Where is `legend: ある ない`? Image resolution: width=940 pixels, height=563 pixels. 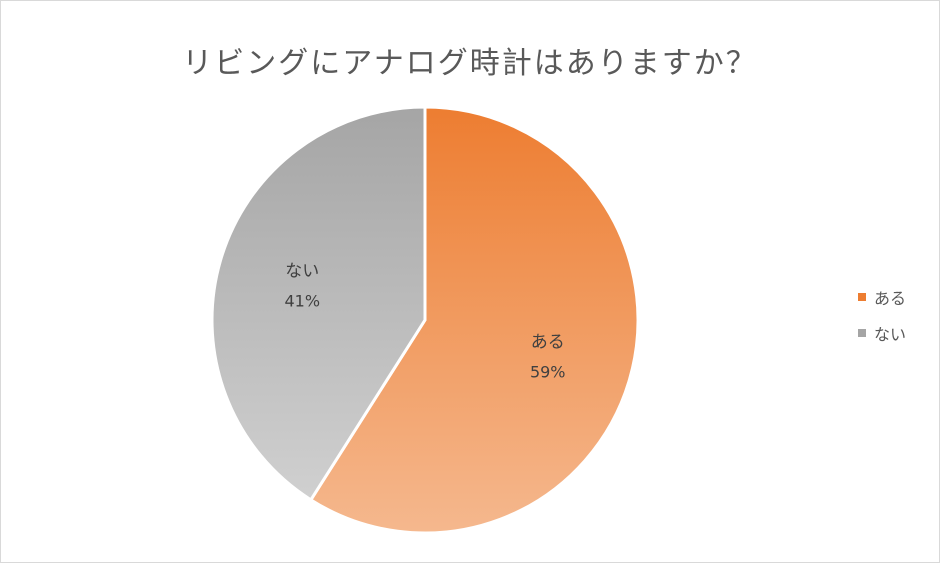
legend: ある ない is located at coordinates (882, 322).